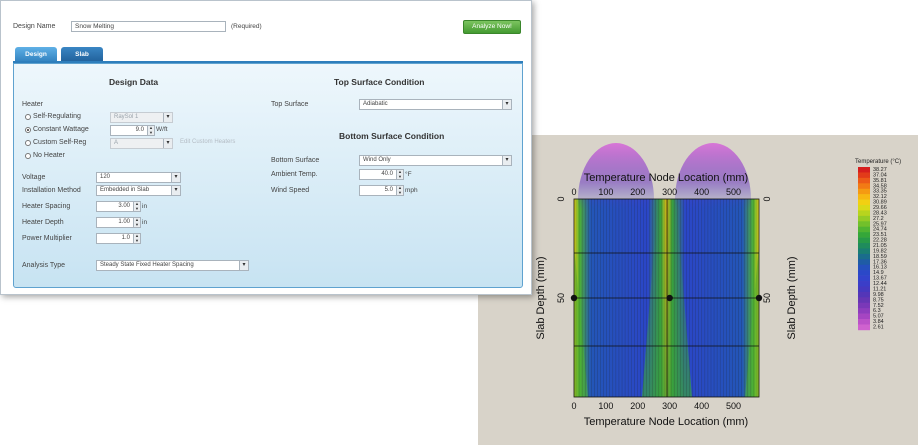  What do you see at coordinates (28, 143) in the screenshot?
I see `custom-self-reg-radio` at bounding box center [28, 143].